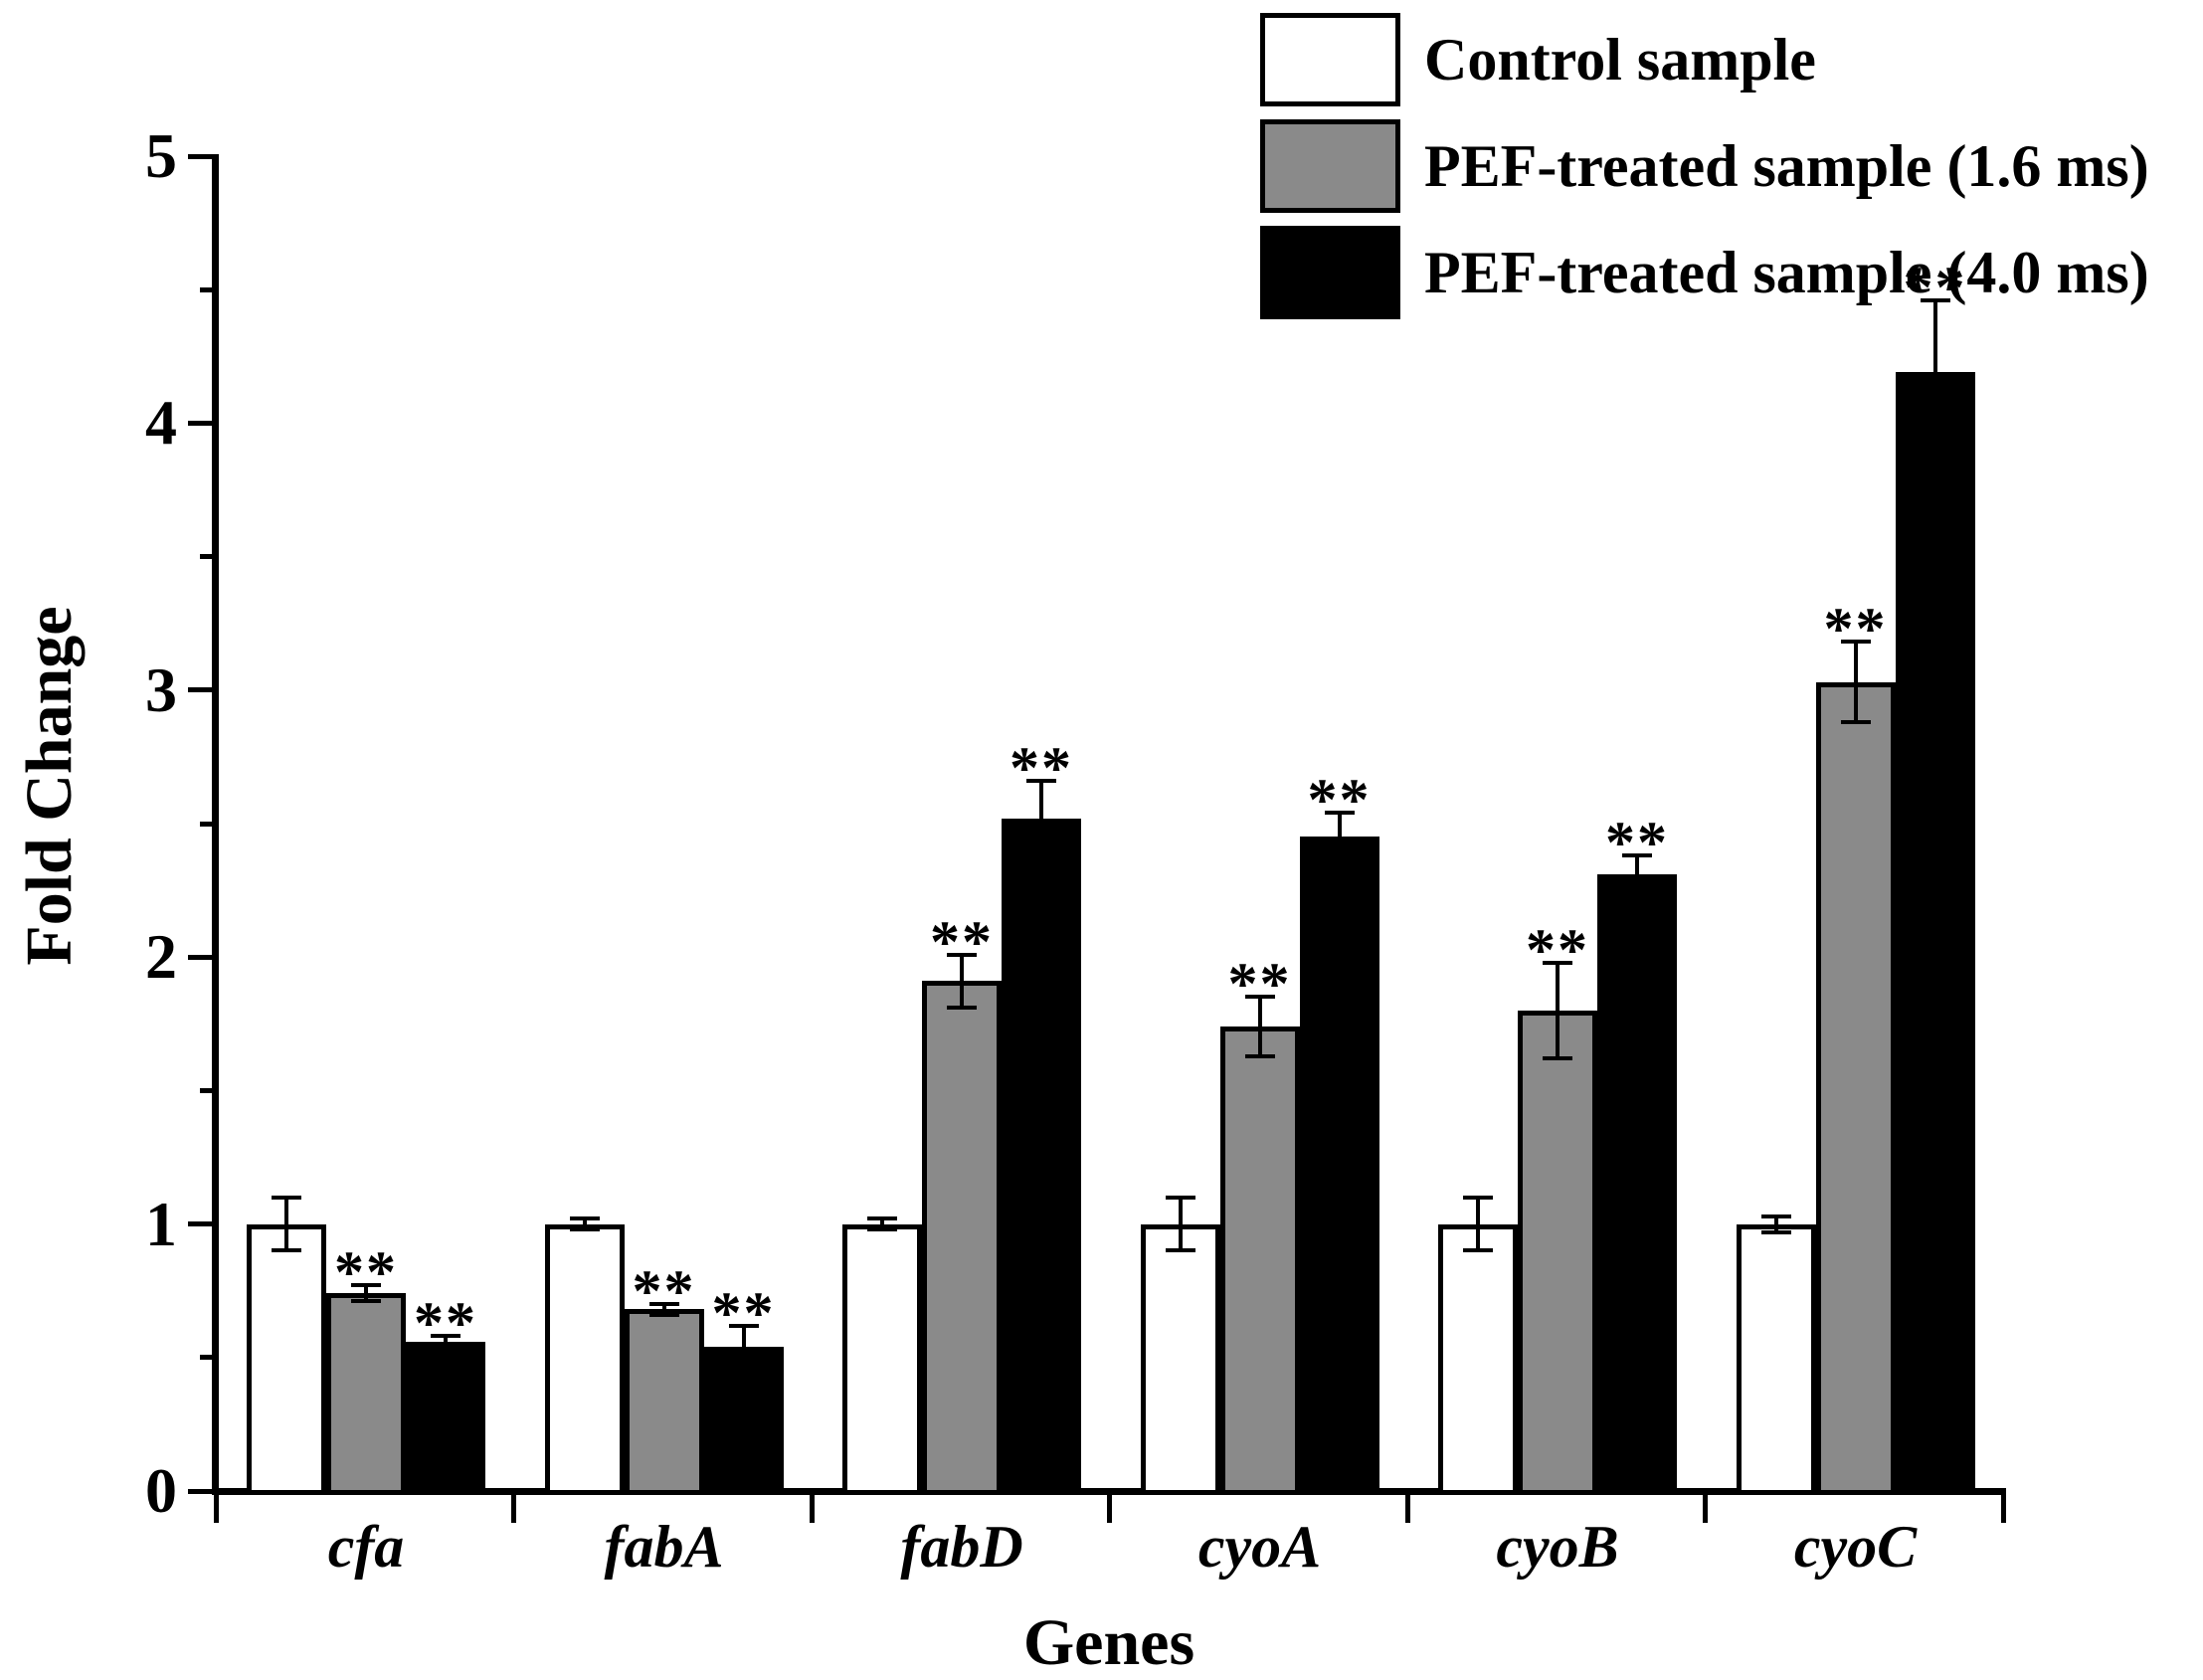 The image size is (2203, 1680). What do you see at coordinates (286, 1359) in the screenshot?
I see `bar-cfa-series0` at bounding box center [286, 1359].